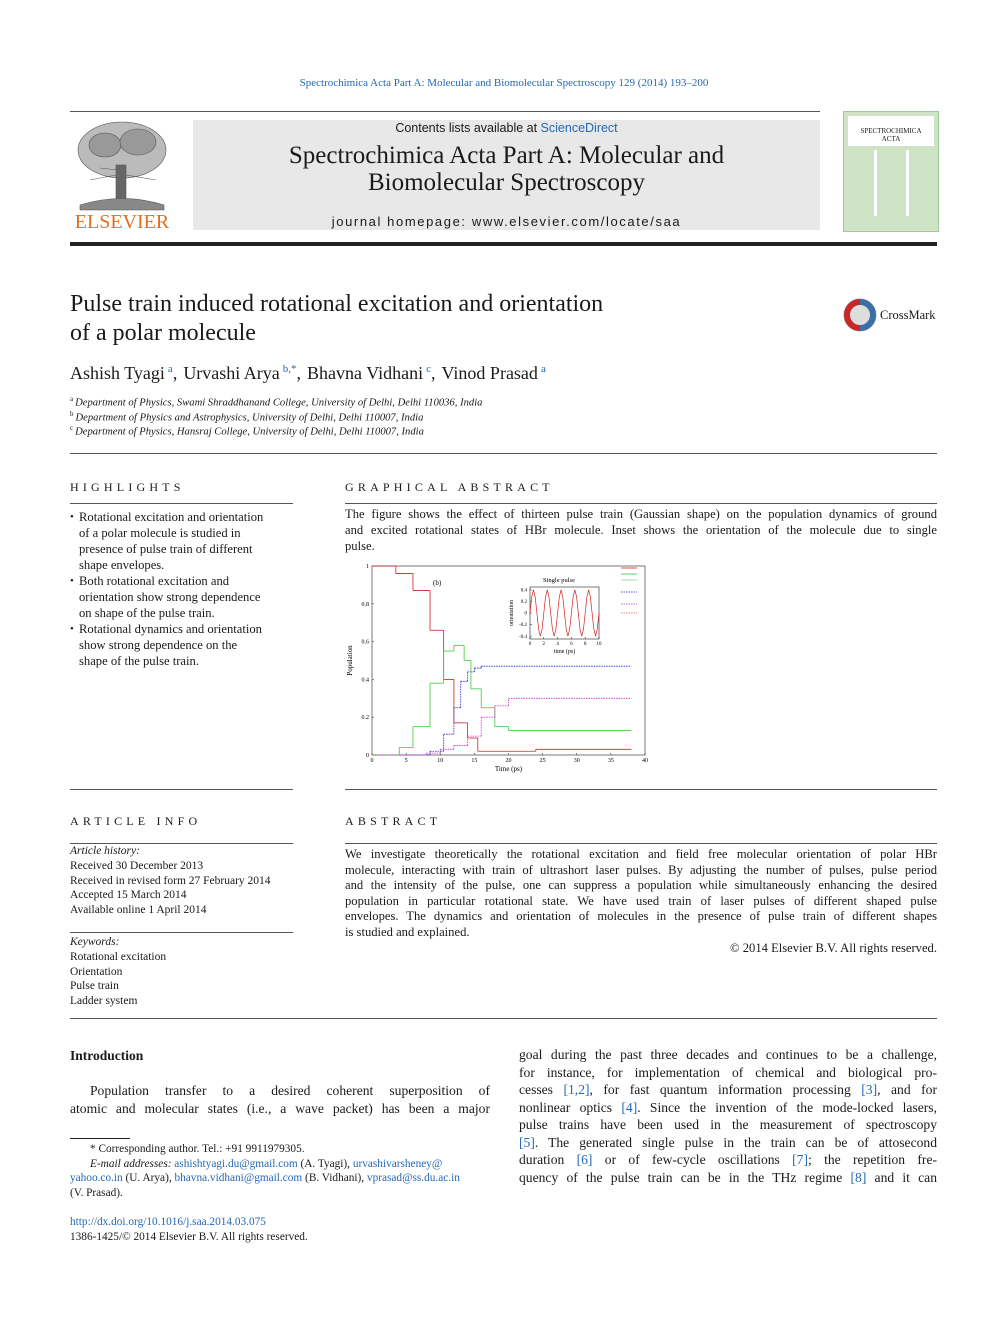 This screenshot has height=1323, width=992. I want to click on cover-title: SPECTROCHIMICA, so click(891, 131).